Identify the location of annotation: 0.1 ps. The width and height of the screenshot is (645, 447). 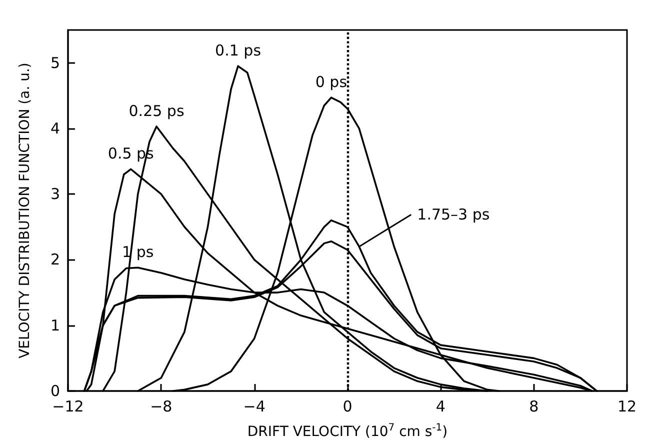
(238, 51).